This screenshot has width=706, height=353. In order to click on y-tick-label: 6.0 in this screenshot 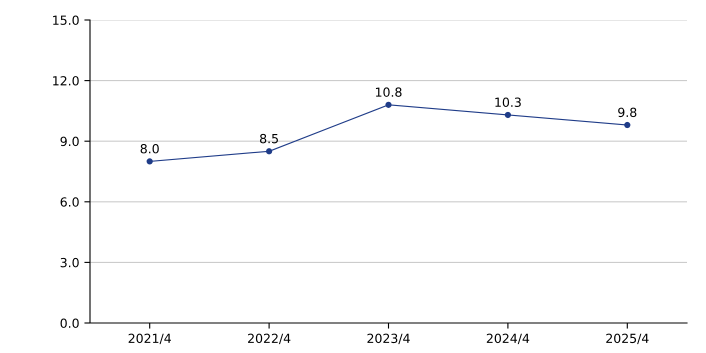, I will do `click(69, 202)`.